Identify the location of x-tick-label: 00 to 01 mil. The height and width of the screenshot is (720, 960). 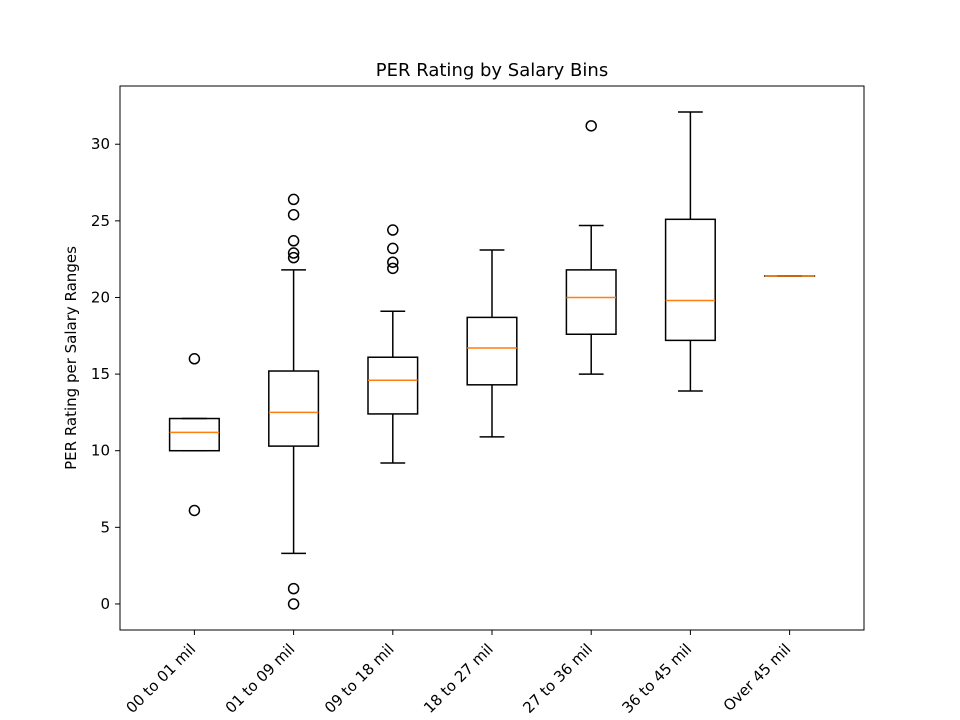
(161, 678).